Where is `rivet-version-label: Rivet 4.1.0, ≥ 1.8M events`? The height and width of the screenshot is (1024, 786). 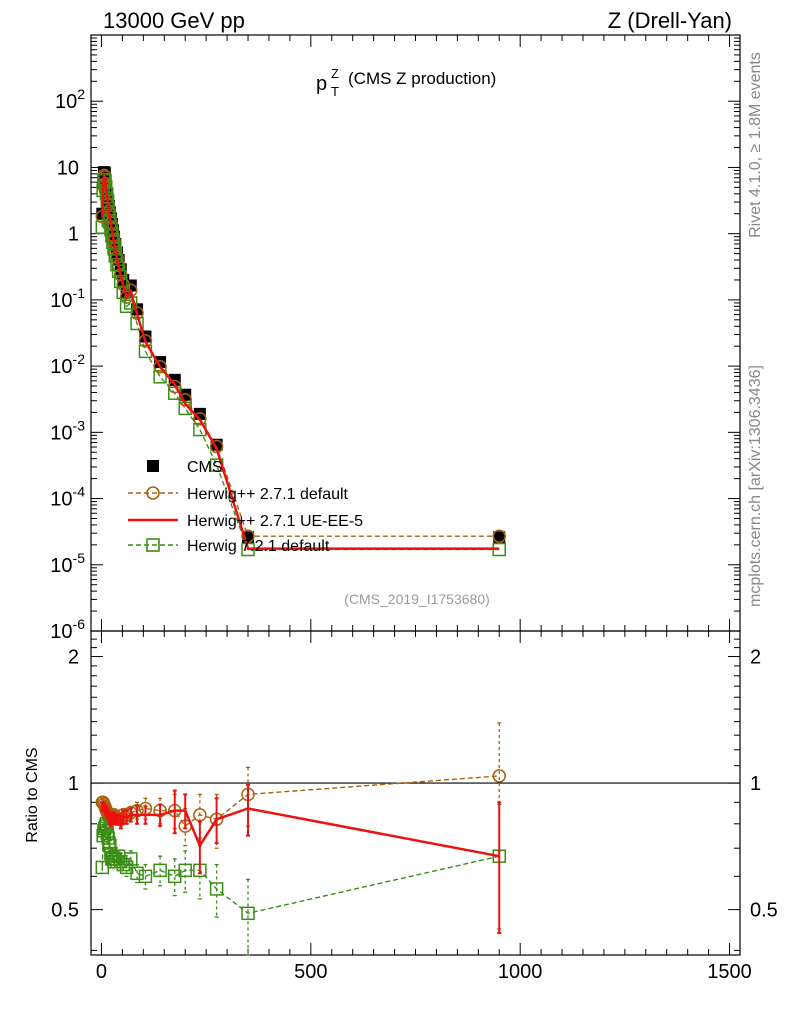 rivet-version-label: Rivet 4.1.0, ≥ 1.8M events is located at coordinates (755, 145).